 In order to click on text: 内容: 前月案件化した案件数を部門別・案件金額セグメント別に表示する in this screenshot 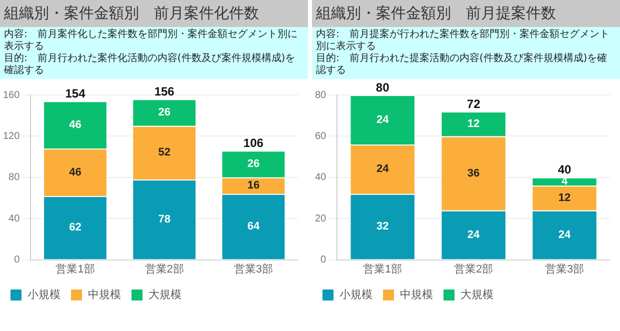, I will do `click(151, 40)`.